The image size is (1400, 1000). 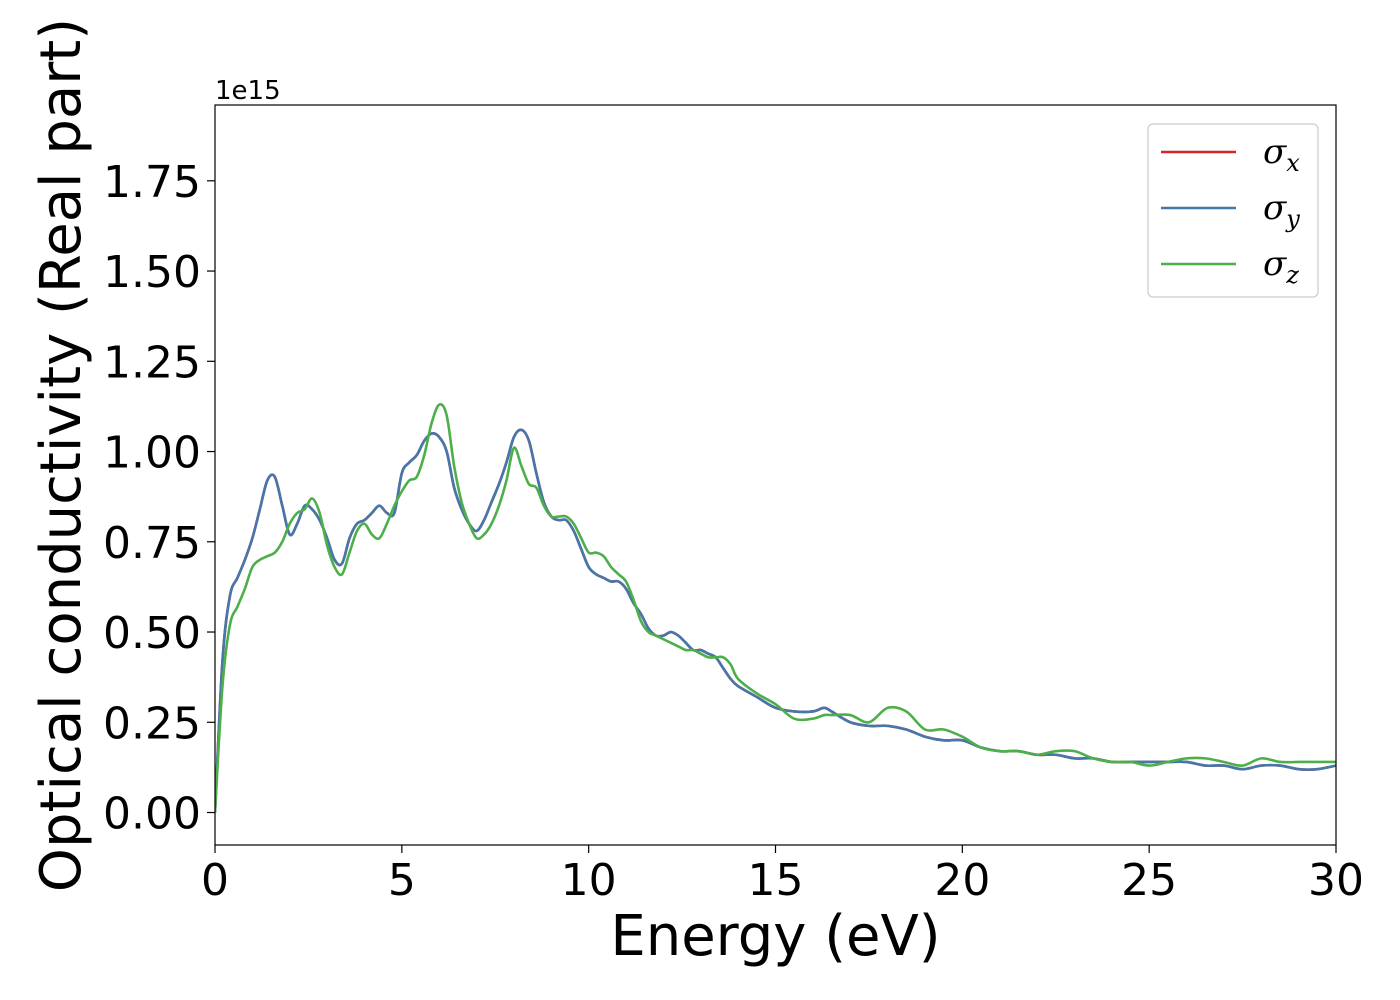 What do you see at coordinates (159, 498) in the screenshot?
I see `y-axis-ticks: 0.00 0.25 0.50 0.75 1.00 1.25 1.50 1.75` at bounding box center [159, 498].